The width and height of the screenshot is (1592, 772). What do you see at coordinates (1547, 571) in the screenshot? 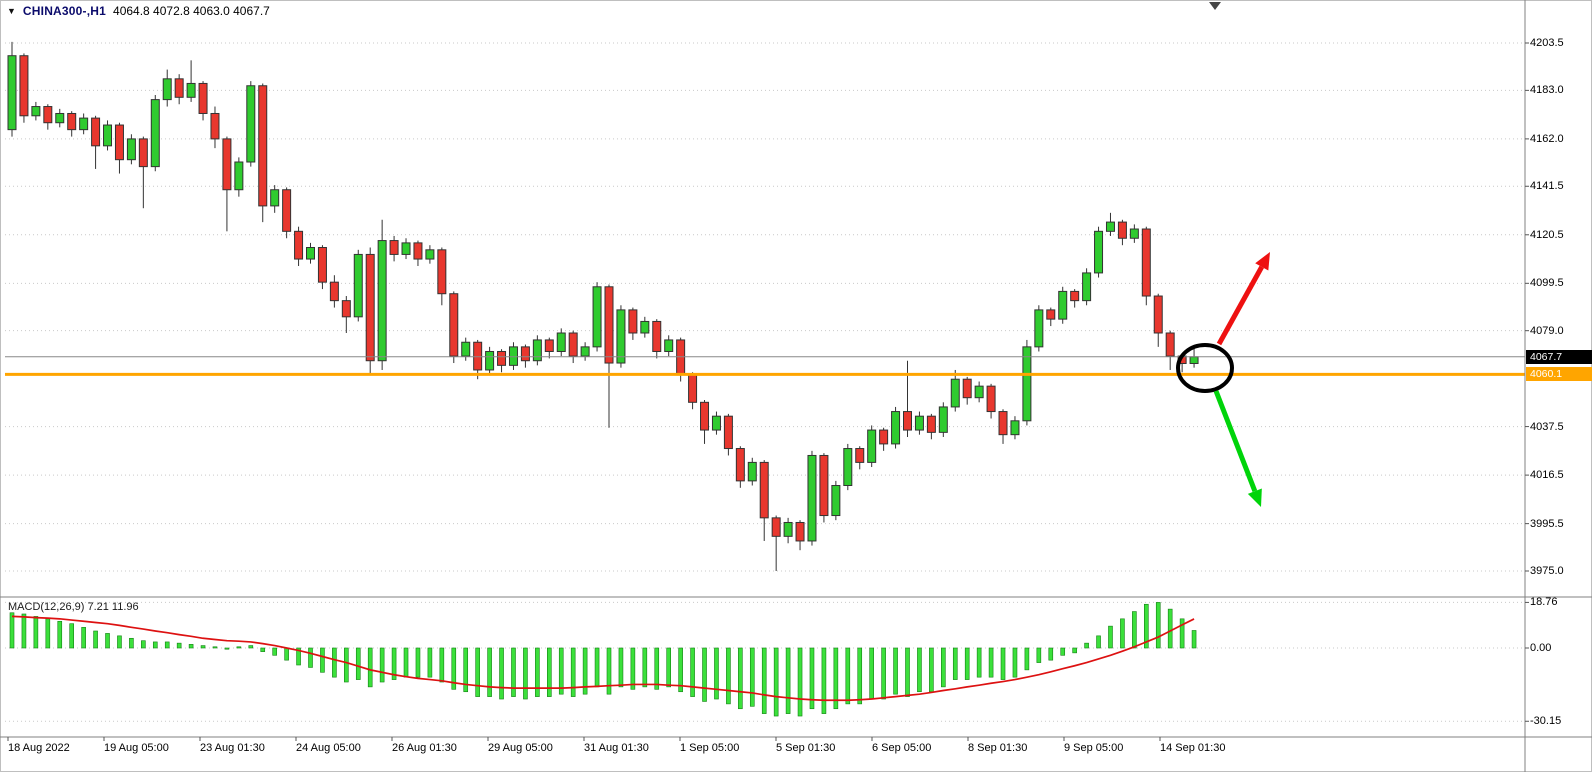
I see `price-tick-label: 3975.0` at bounding box center [1547, 571].